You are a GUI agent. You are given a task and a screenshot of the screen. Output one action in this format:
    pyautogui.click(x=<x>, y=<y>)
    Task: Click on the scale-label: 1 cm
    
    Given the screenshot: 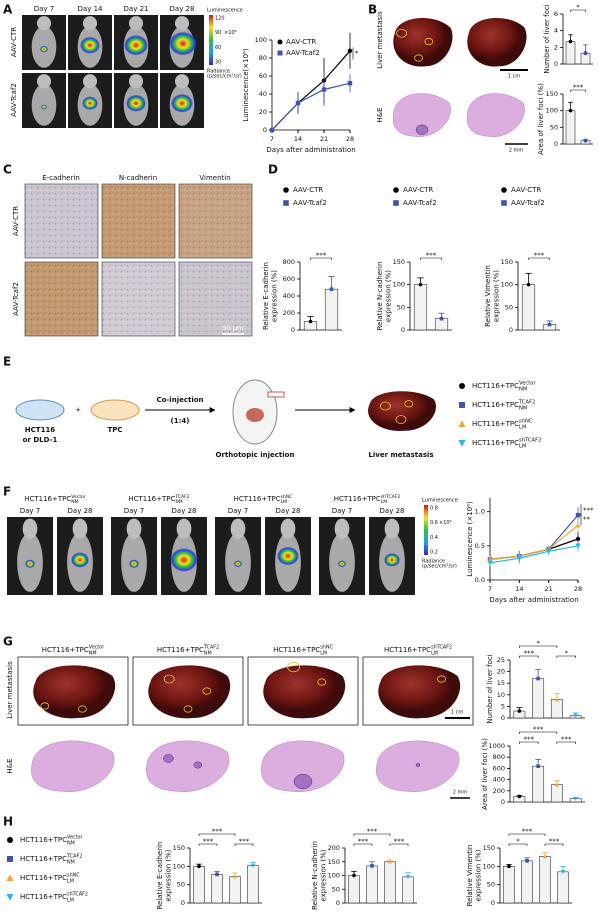 What is the action you would take?
    pyautogui.click(x=457, y=713)
    